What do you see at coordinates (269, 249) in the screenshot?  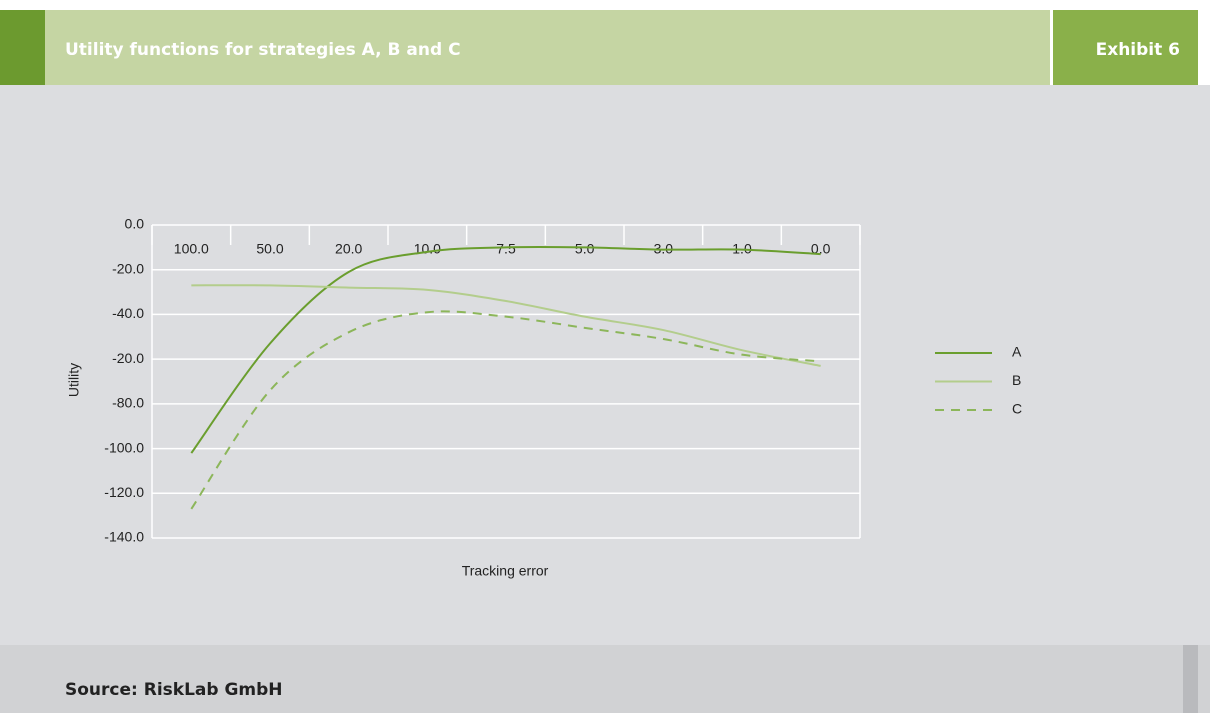 I see `x-tick-label: 50.0` at bounding box center [269, 249].